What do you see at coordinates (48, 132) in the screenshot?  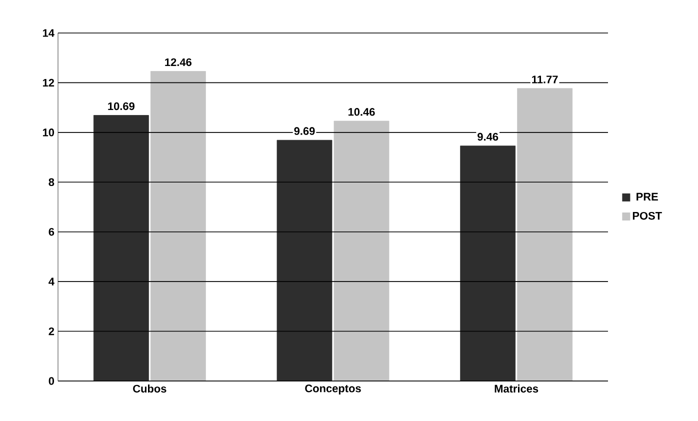 I see `y-tick-label: 10` at bounding box center [48, 132].